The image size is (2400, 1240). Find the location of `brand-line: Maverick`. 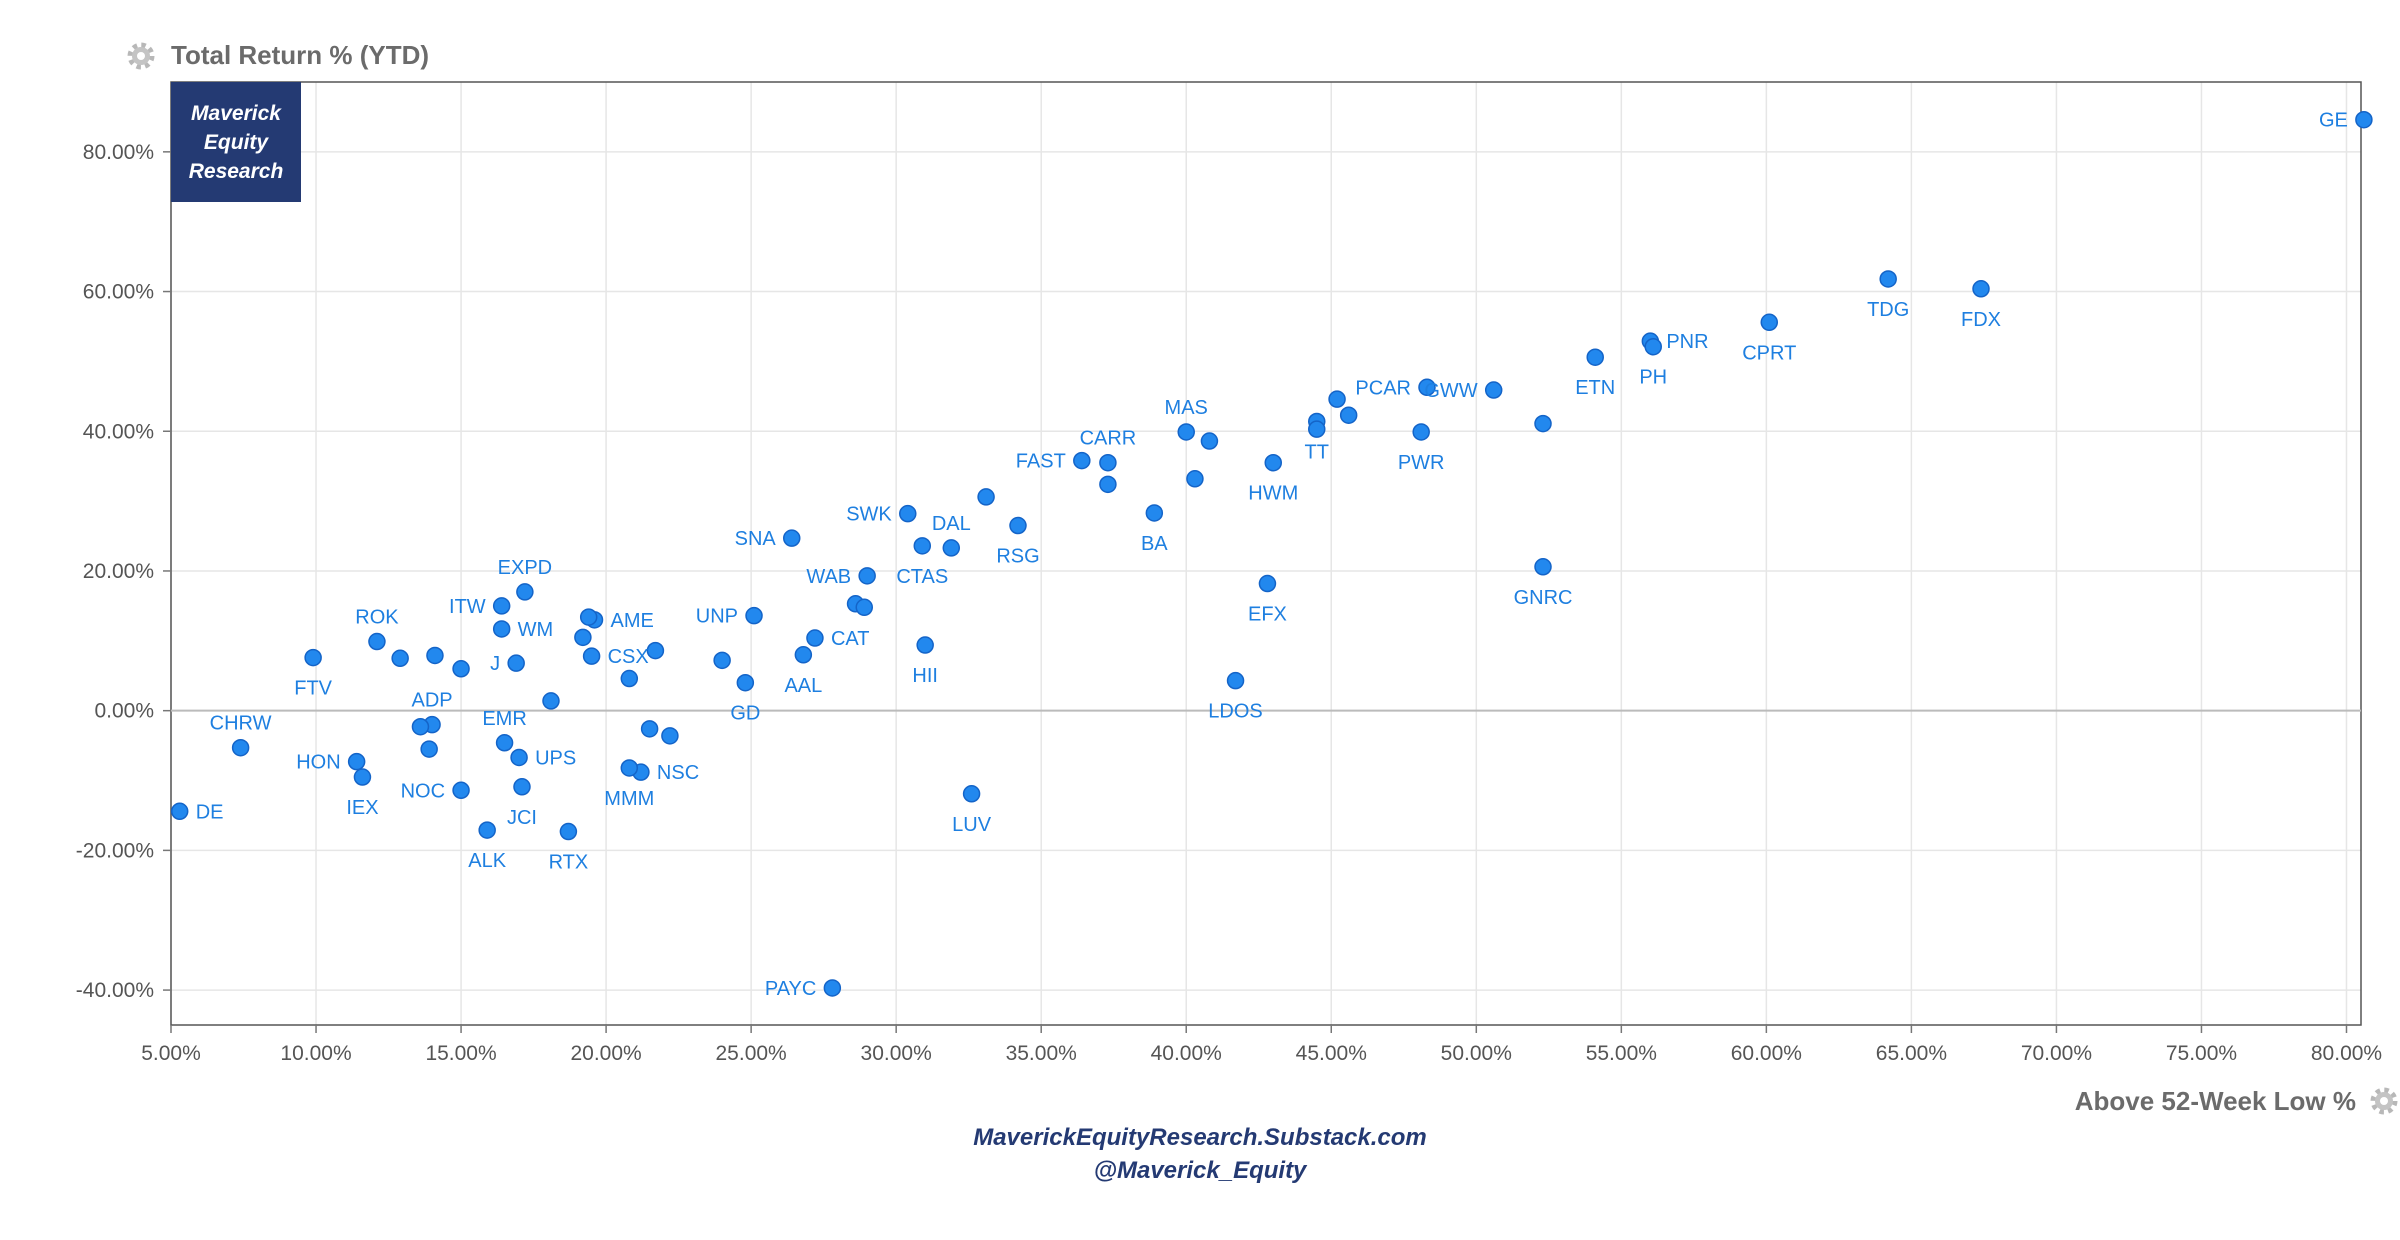

brand-line: Maverick is located at coordinates (236, 113).